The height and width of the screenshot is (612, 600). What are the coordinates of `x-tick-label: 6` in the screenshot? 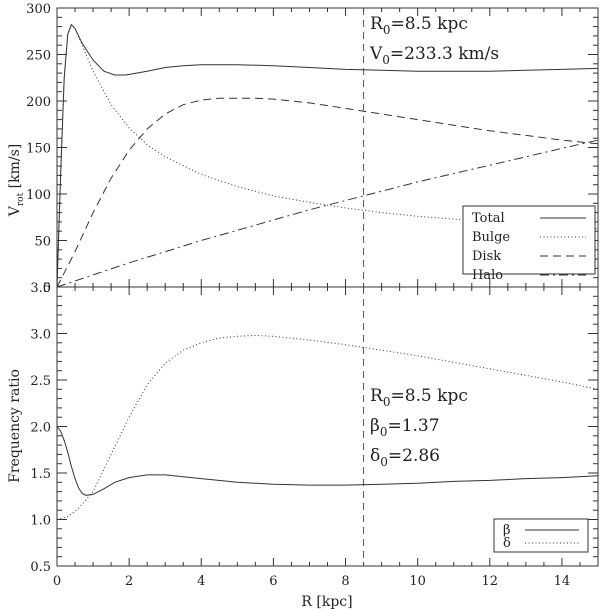 It's located at (273, 581).